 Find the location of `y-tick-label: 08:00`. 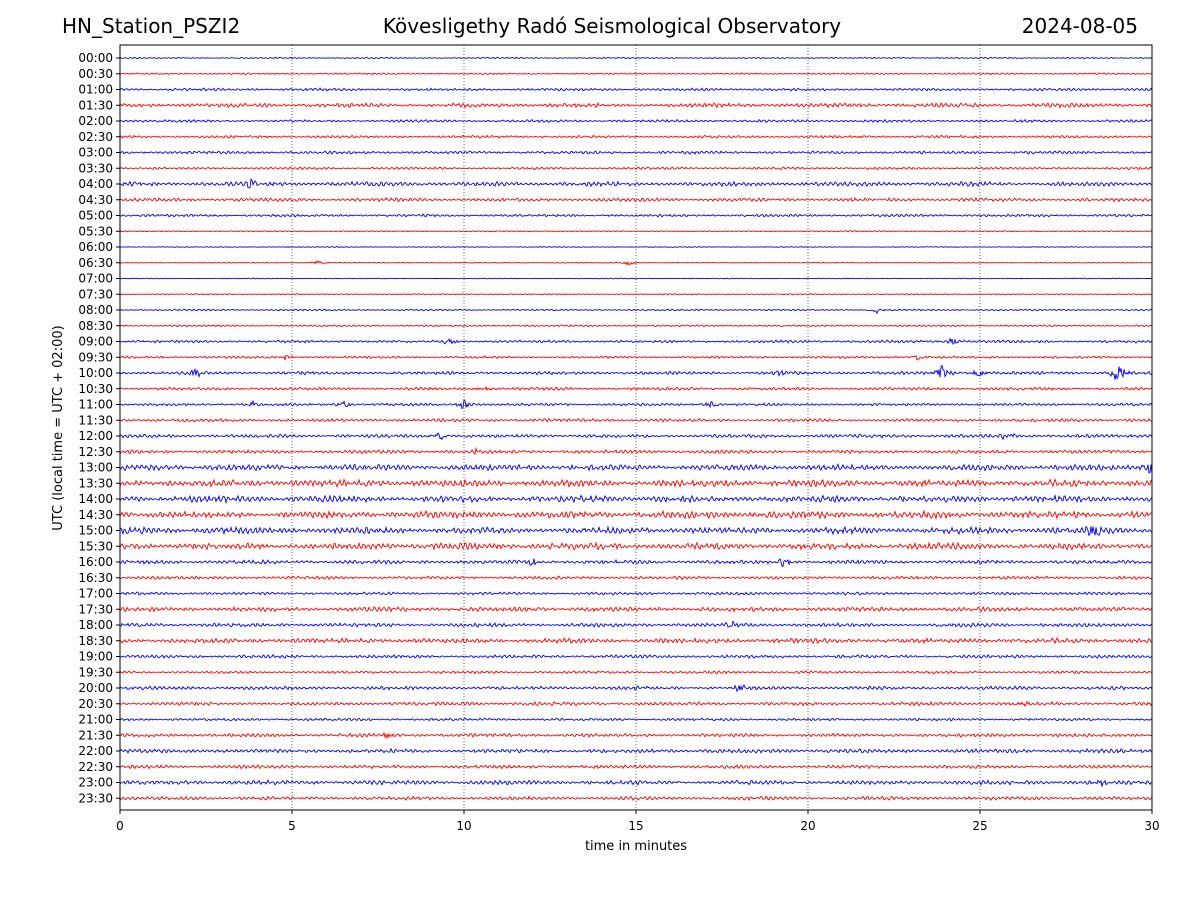

y-tick-label: 08:00 is located at coordinates (95, 310).